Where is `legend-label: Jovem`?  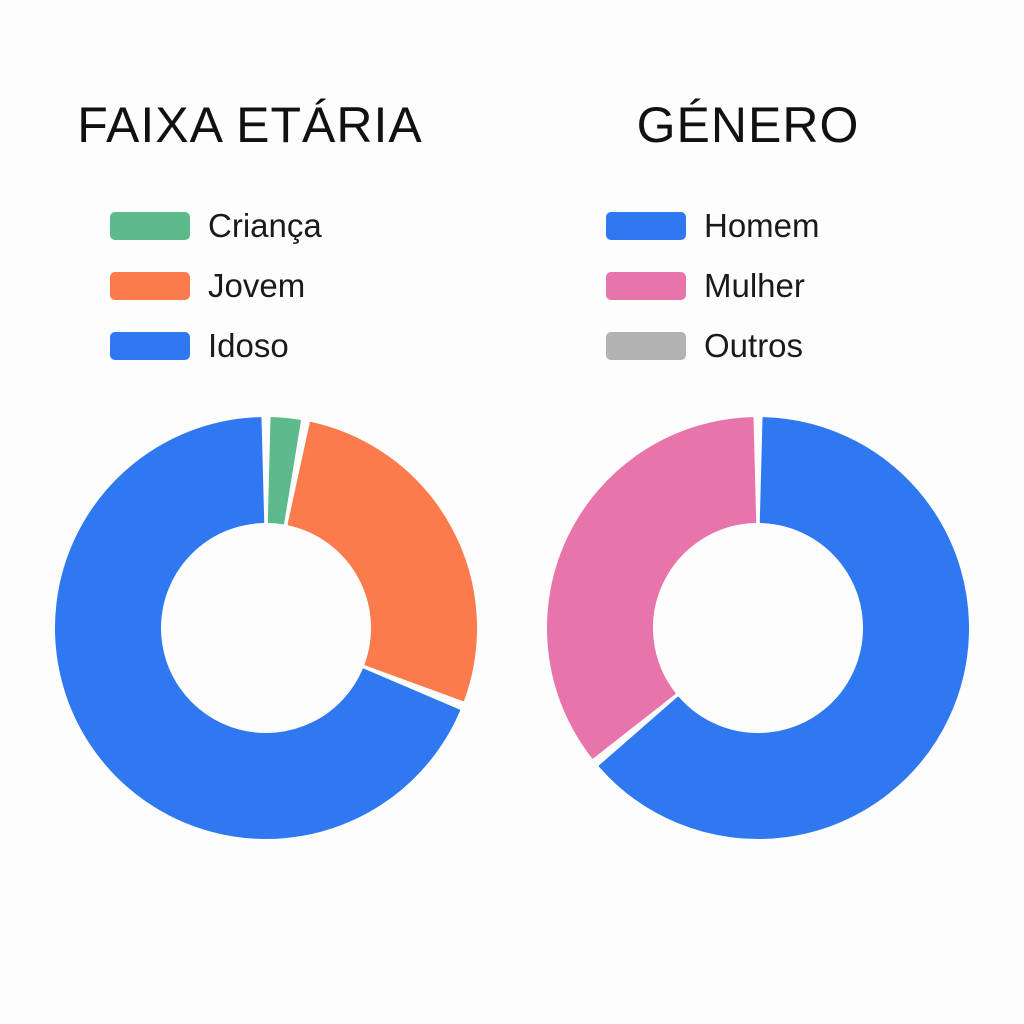 legend-label: Jovem is located at coordinates (257, 285).